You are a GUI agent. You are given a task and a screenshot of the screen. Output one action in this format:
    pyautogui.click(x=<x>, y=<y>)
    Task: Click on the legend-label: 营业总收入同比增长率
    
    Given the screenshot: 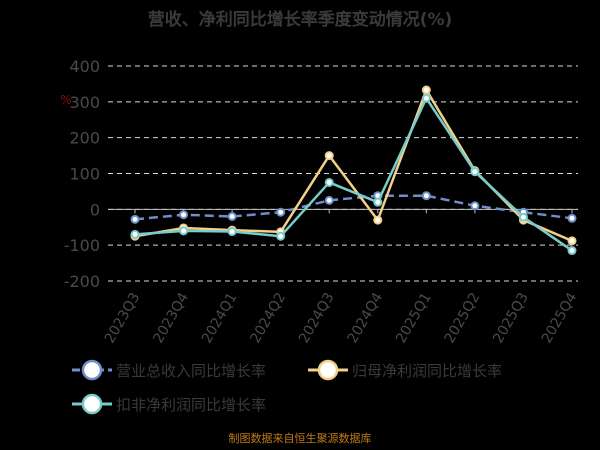 What is the action you would take?
    pyautogui.click(x=191, y=371)
    